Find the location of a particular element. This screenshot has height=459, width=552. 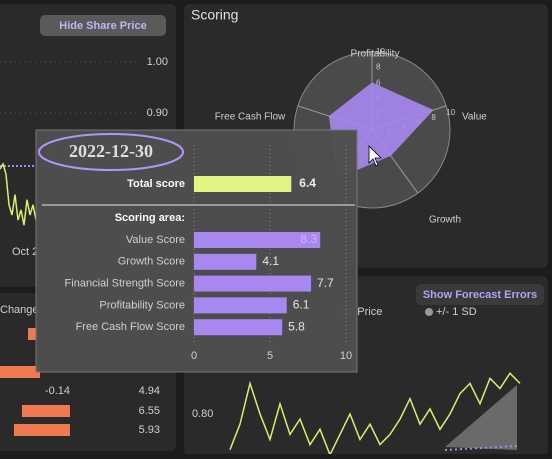

button-label: Hide Share Price is located at coordinates (102, 26).